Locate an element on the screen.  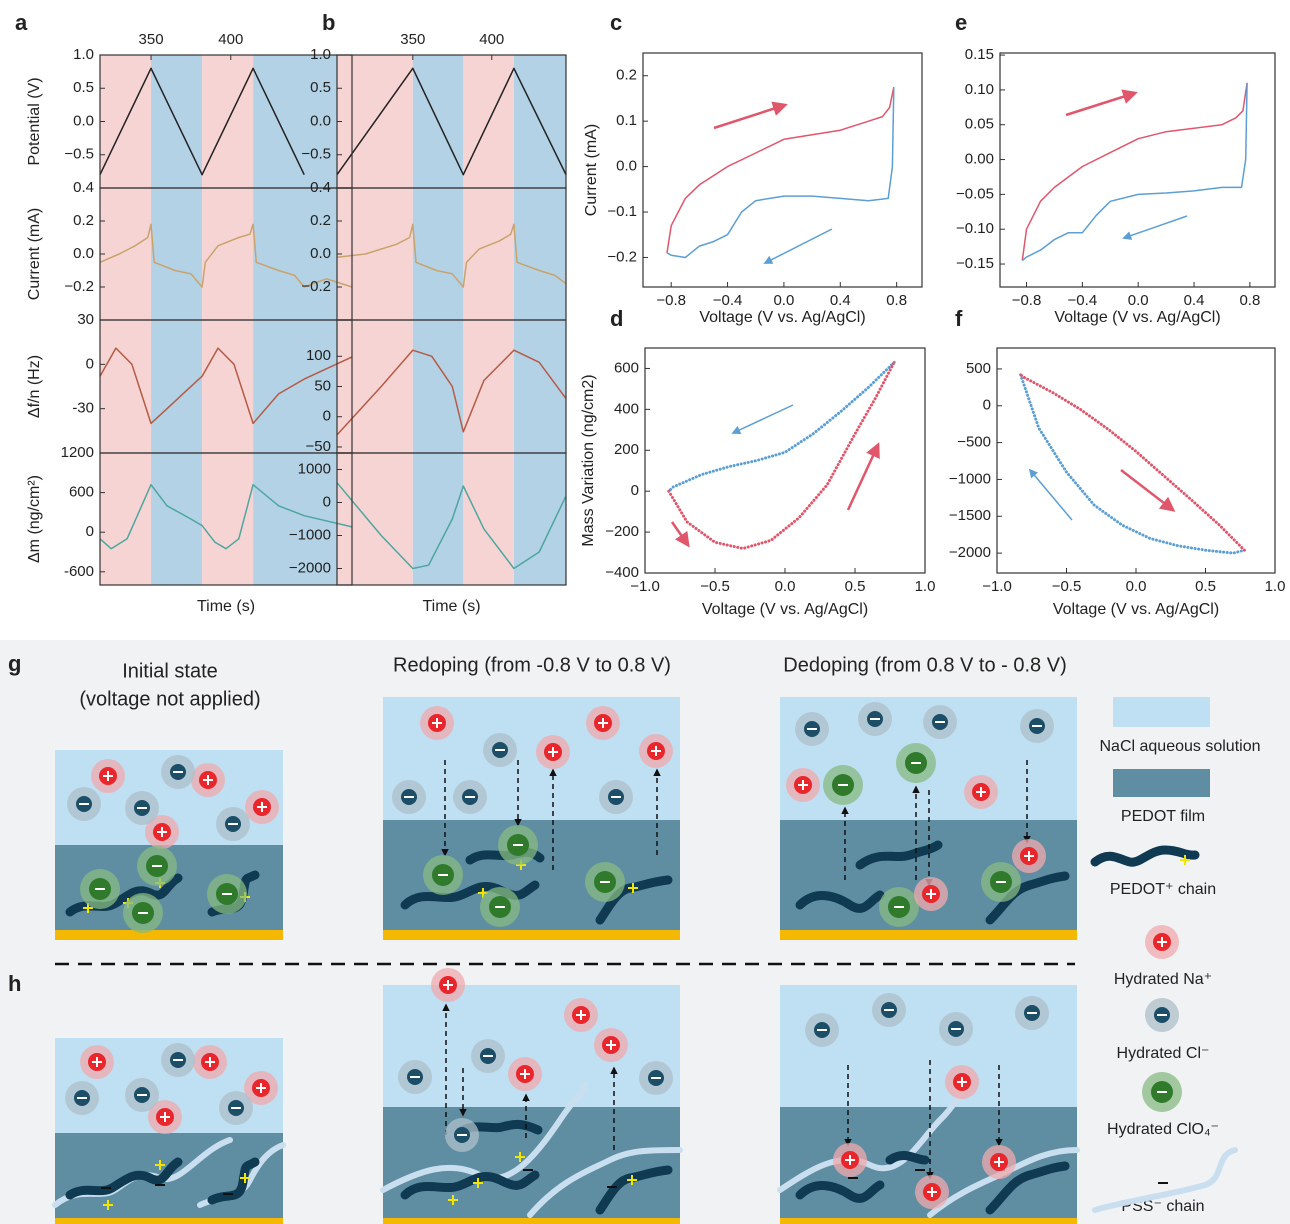
heading: (voltage not applied) is located at coordinates (169, 699).